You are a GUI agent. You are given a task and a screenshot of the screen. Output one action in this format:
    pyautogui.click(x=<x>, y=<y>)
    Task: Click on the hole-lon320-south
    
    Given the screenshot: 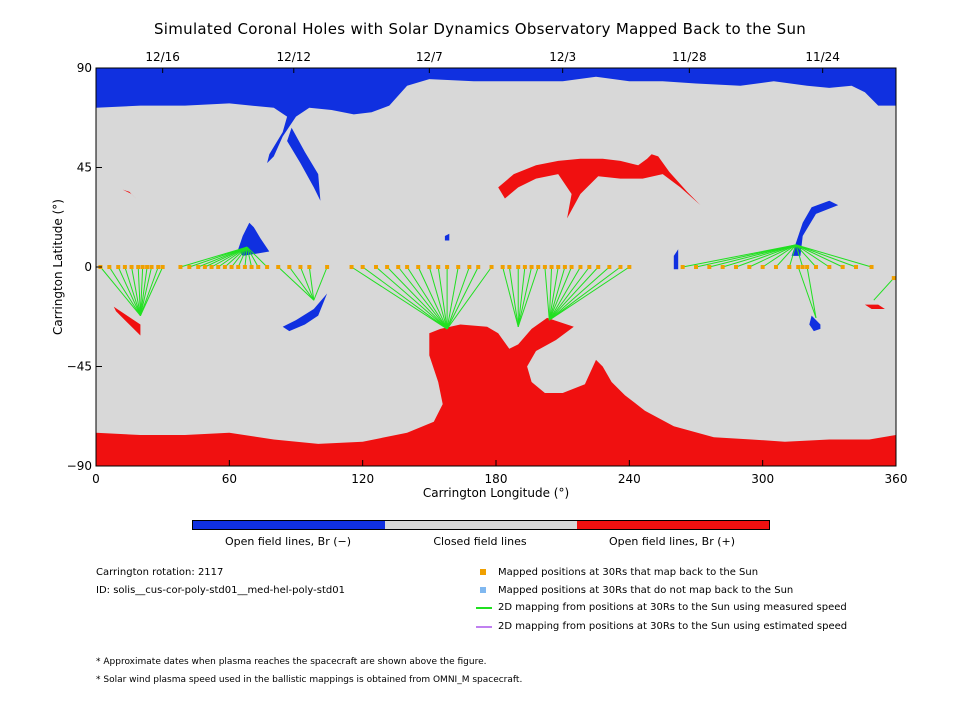 What is the action you would take?
    pyautogui.click(x=815, y=323)
    